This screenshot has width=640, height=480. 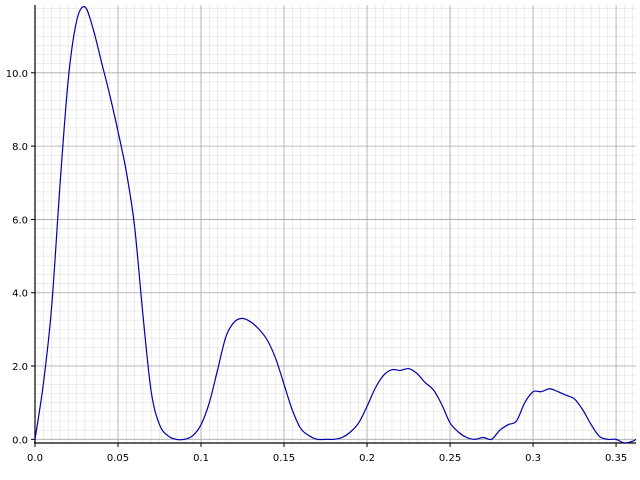 What do you see at coordinates (201, 458) in the screenshot?
I see `x-tick-label: 0.1` at bounding box center [201, 458].